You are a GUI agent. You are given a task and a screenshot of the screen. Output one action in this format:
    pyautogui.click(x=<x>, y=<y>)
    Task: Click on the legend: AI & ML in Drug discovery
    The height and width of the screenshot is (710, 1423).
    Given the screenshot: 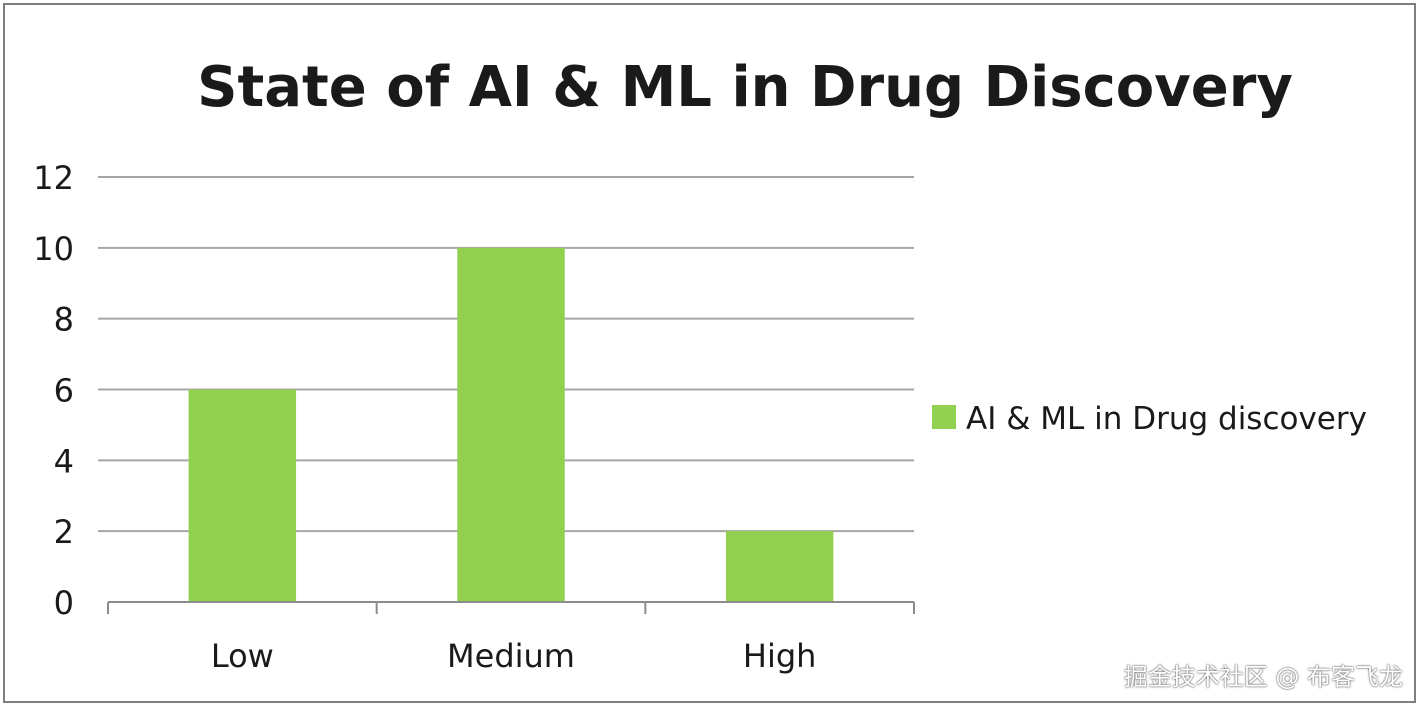 What is the action you would take?
    pyautogui.click(x=1149, y=419)
    